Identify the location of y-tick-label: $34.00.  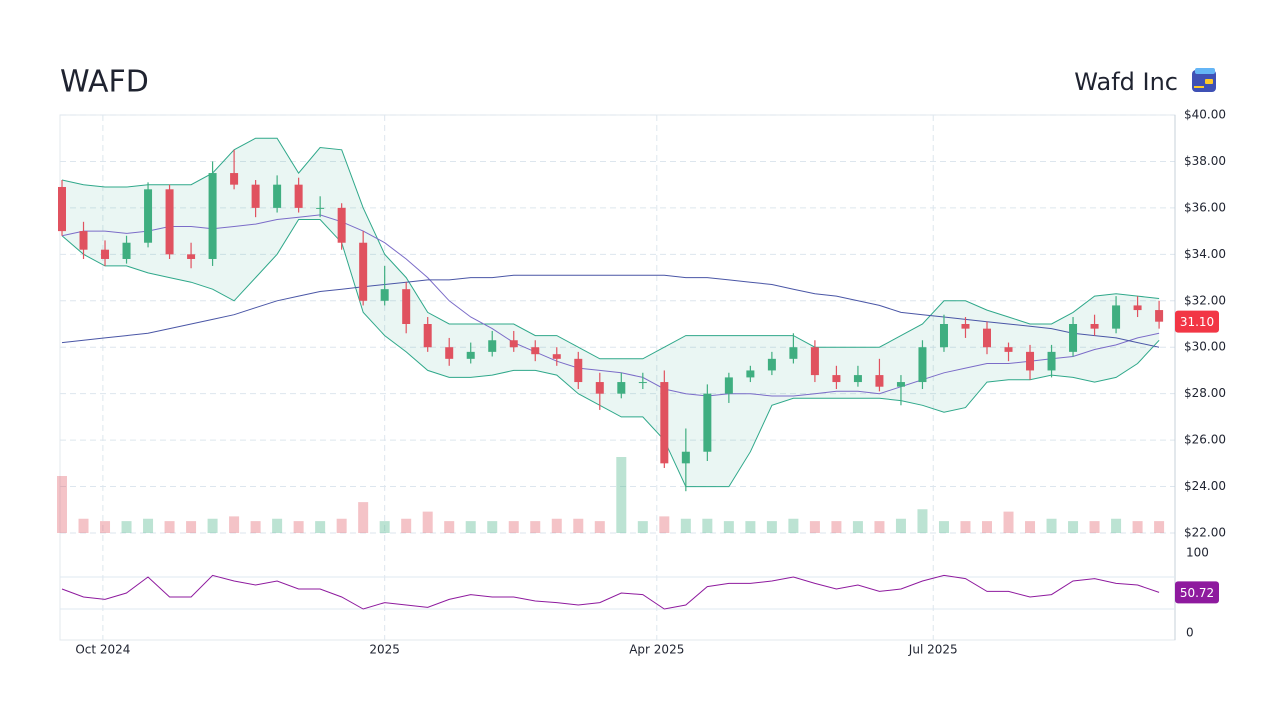
(1205, 254).